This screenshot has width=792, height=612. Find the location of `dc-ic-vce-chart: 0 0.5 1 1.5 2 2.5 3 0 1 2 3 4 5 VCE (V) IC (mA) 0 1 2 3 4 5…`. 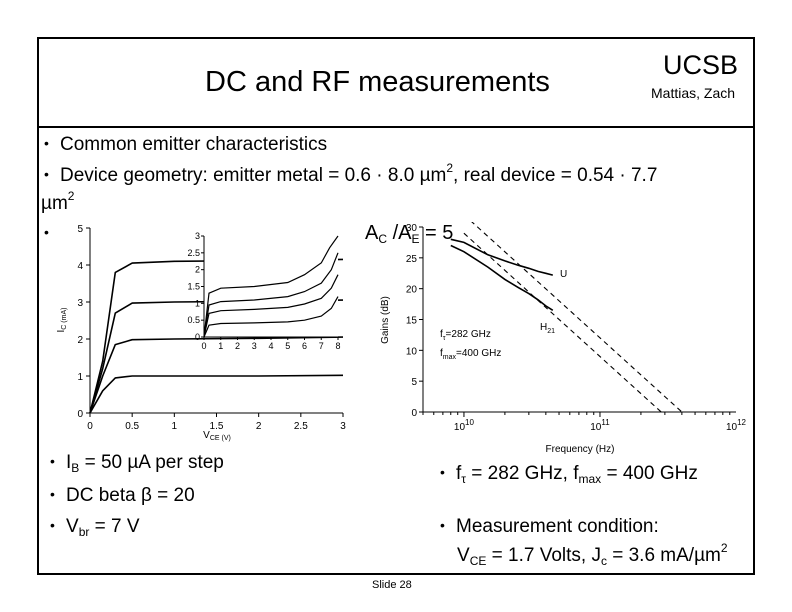

dc-ic-vce-chart: 0 0.5 1 1.5 2 2.5 3 0 1 2 3 4 5 VCE (V) IC (mA) 0 1 2 3 4 5… is located at coordinates (201, 333).